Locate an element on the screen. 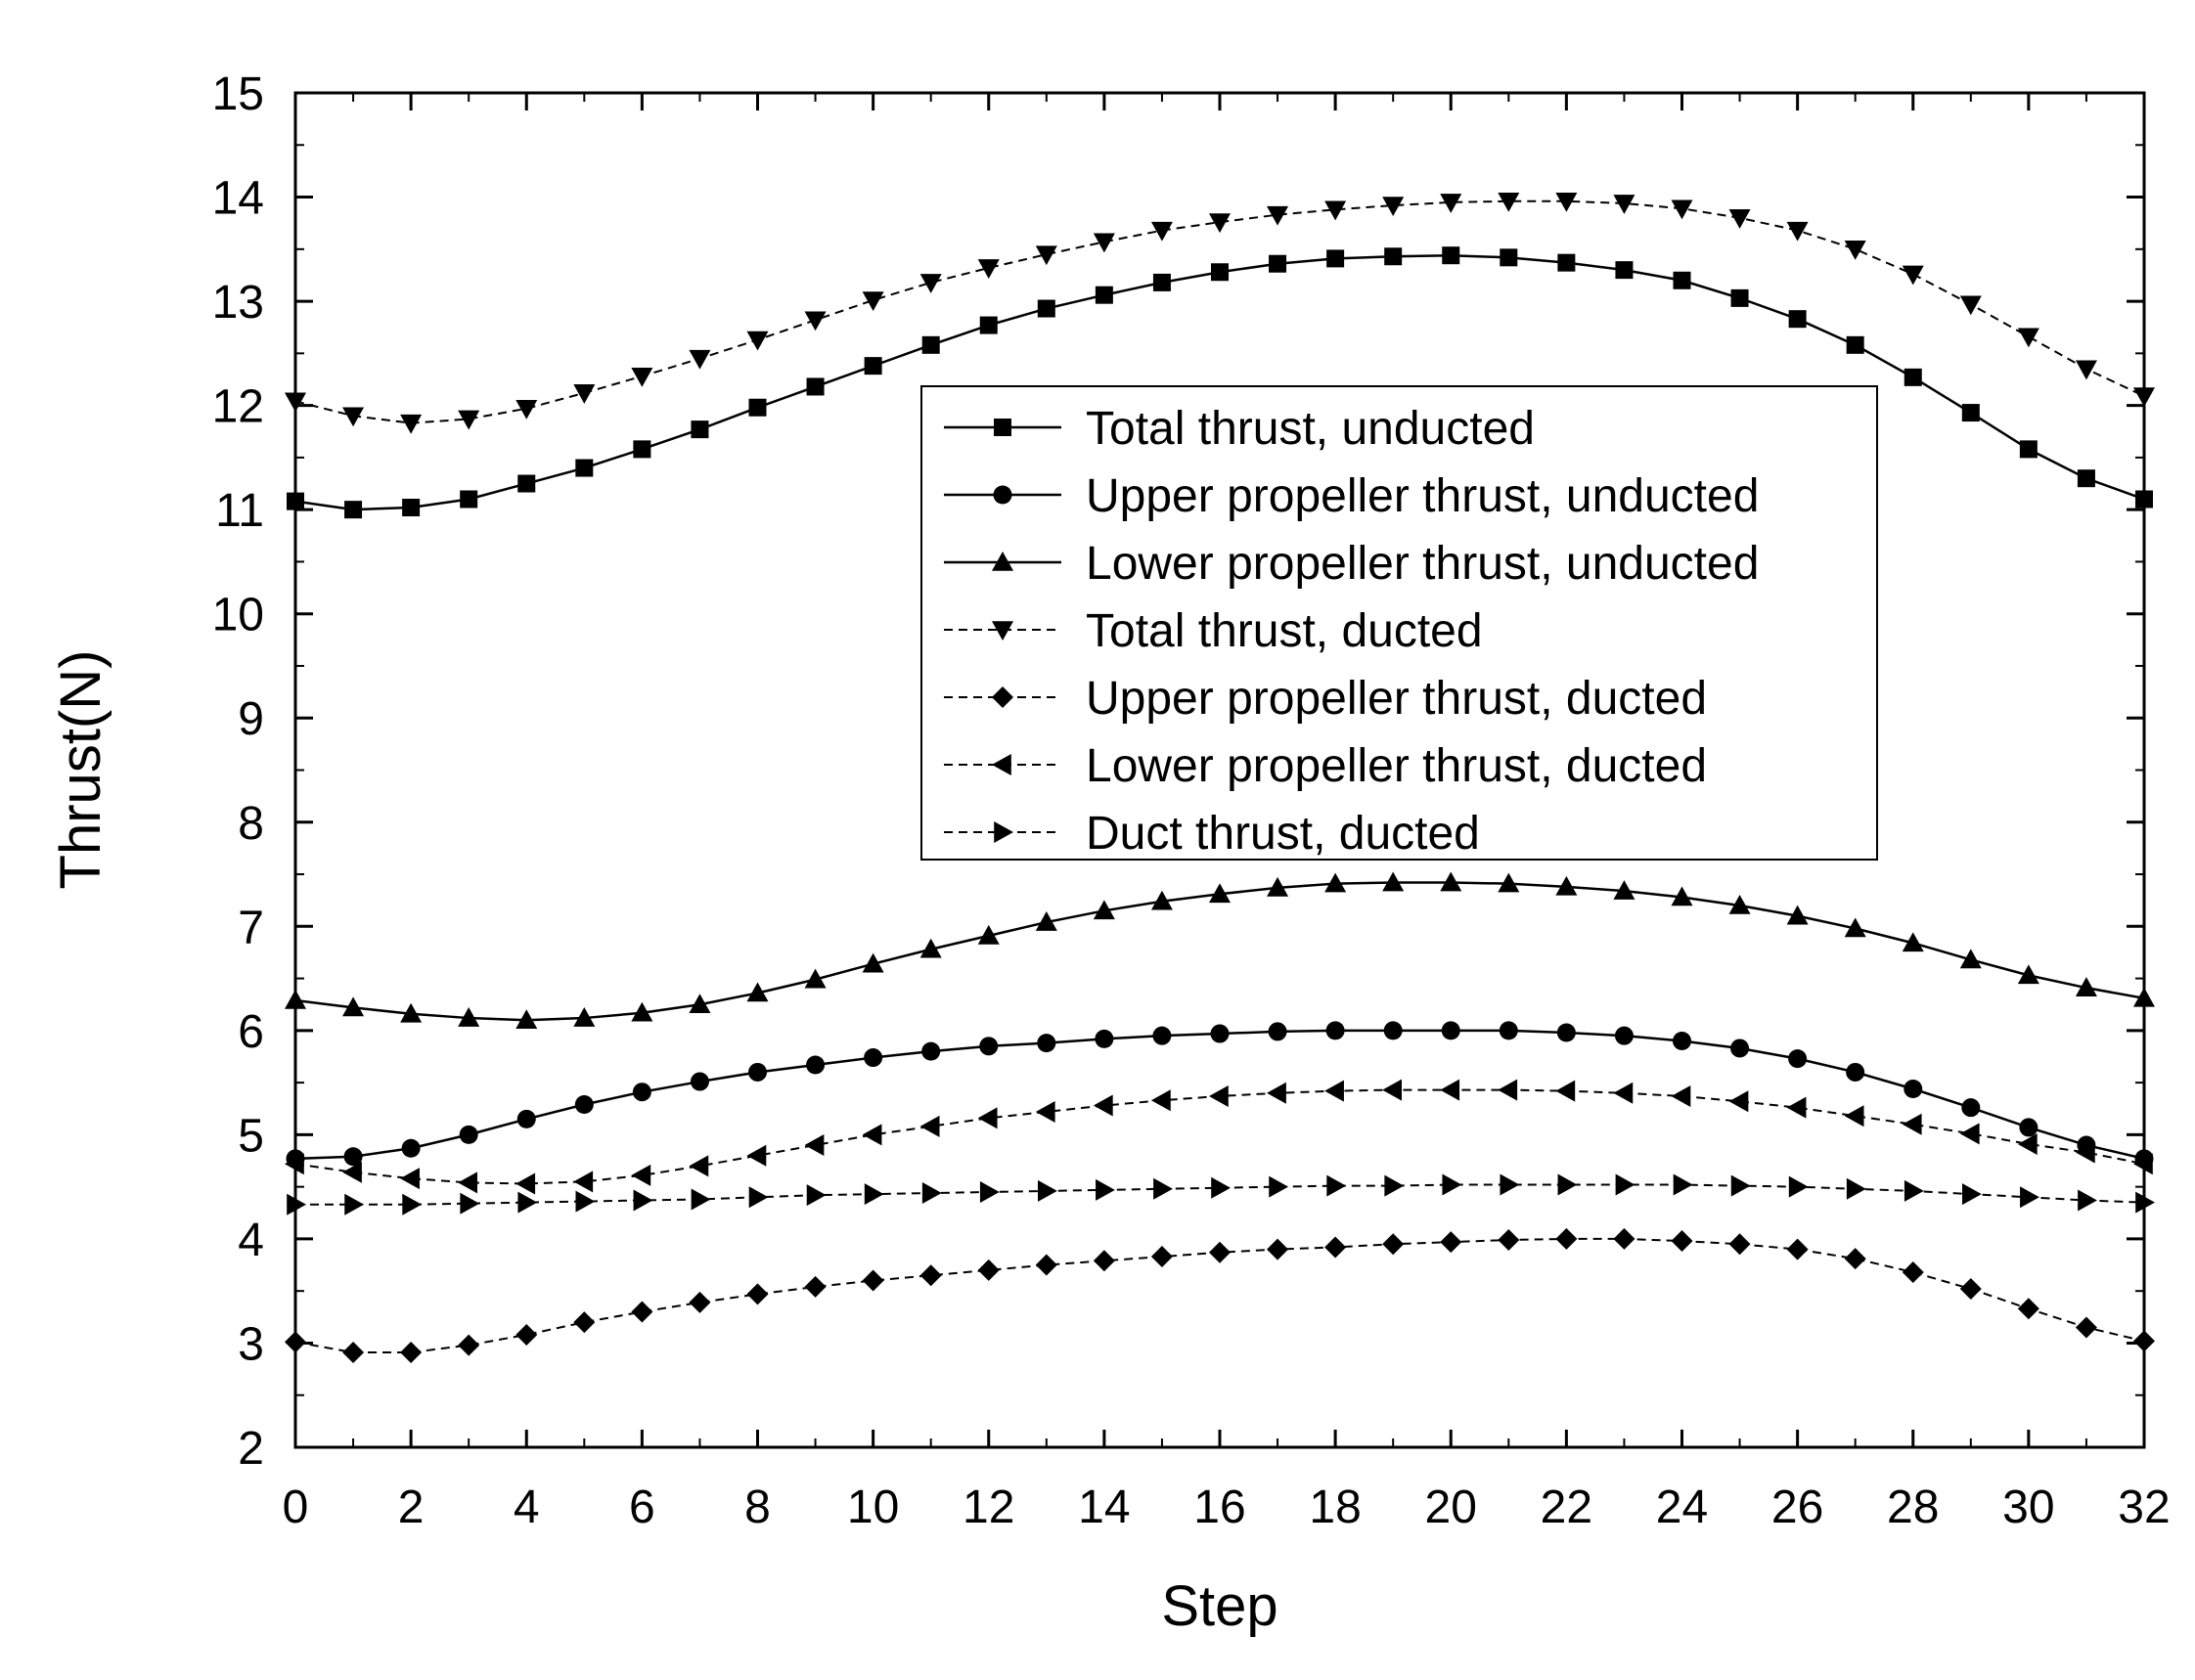  legend-box is located at coordinates (1399, 623).